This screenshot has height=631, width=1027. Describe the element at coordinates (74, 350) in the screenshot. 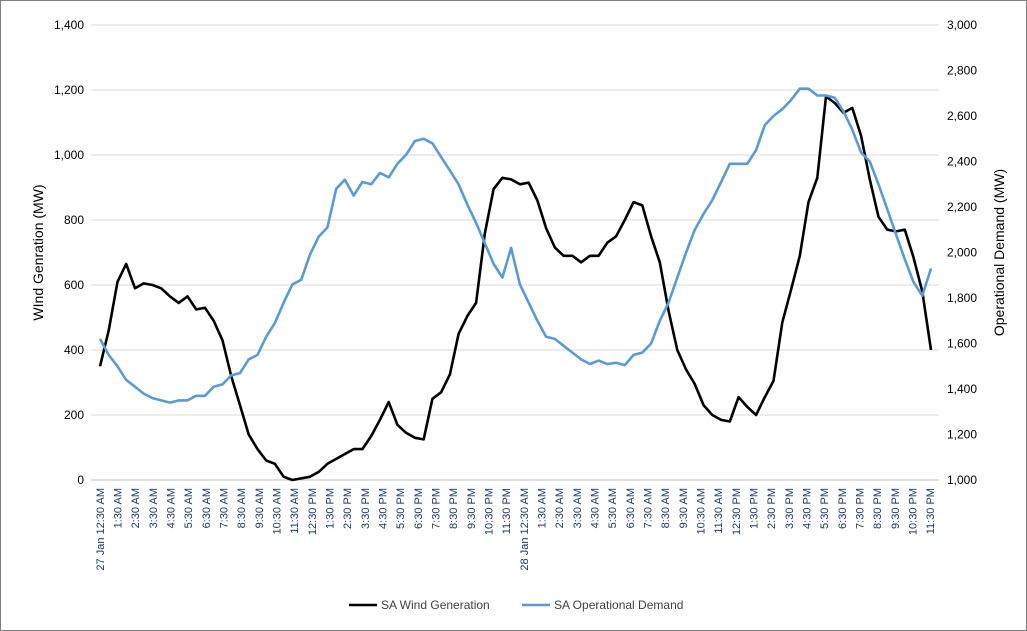

I see `left-tick-label: 400` at that location.